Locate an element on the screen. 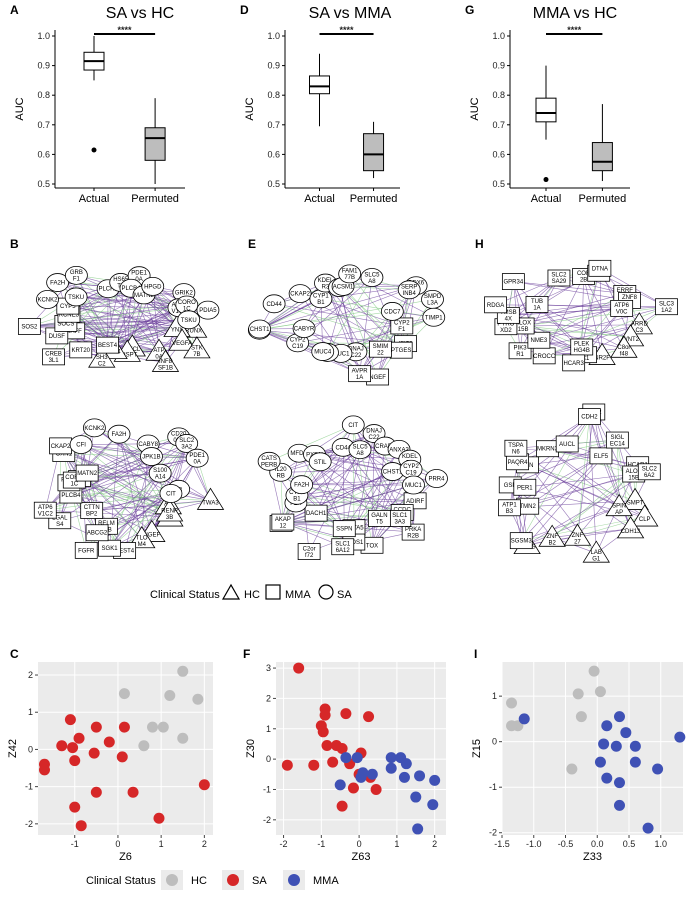  node-label: AKAP is located at coordinates (283, 520).